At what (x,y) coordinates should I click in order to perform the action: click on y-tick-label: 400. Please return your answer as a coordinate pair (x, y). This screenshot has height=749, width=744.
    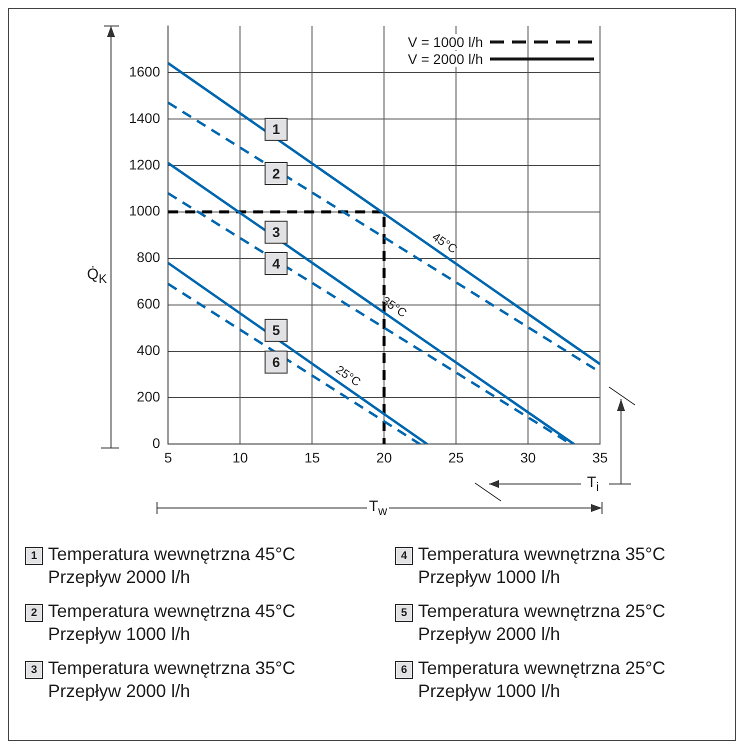
    Looking at the image, I should click on (148, 350).